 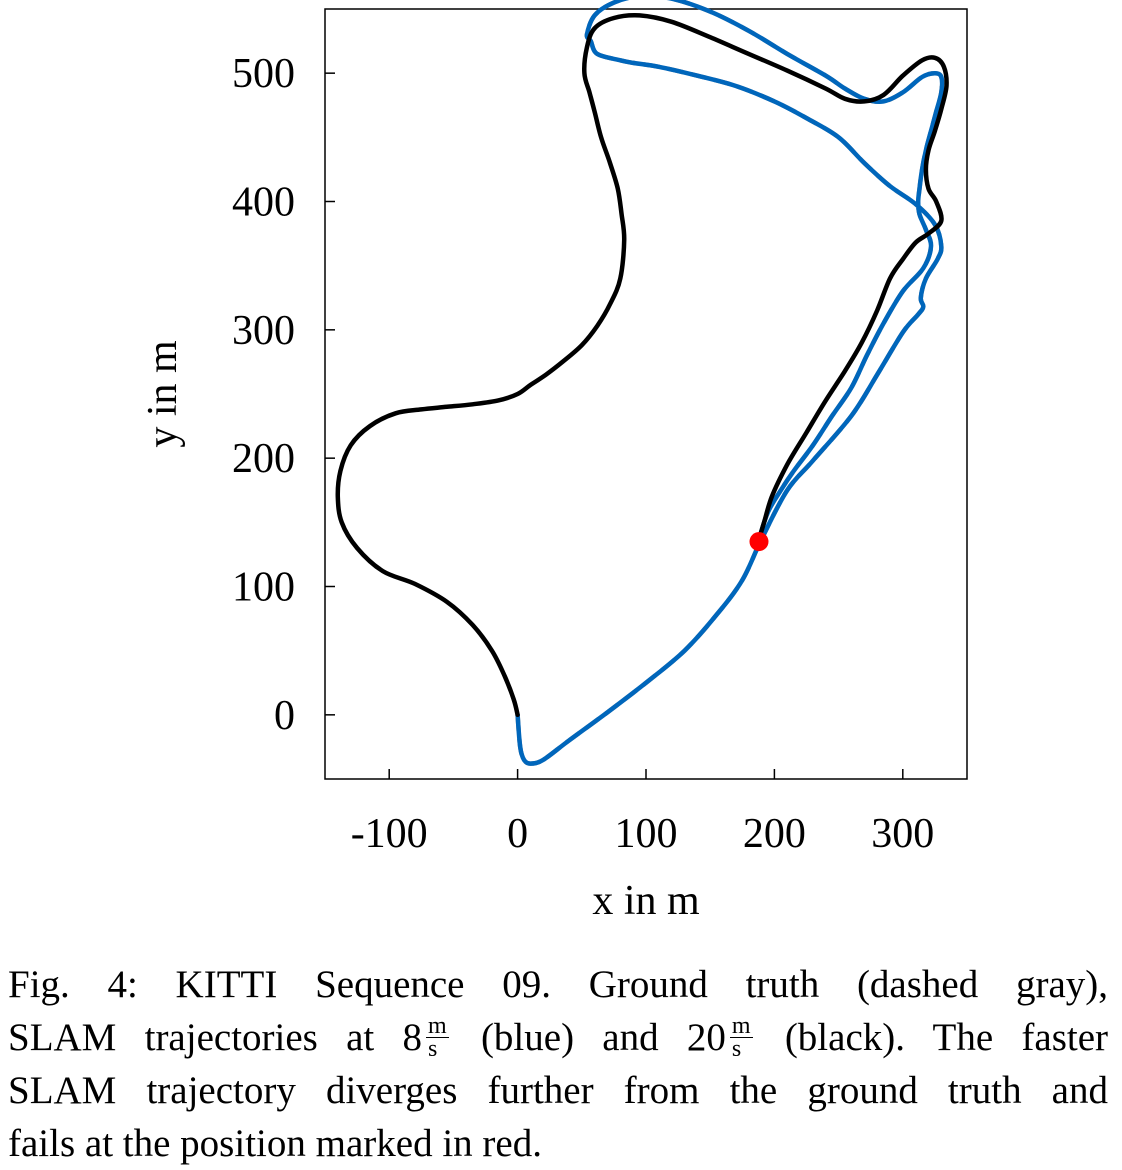 I want to click on y-tick-label: 500, so click(x=263, y=74).